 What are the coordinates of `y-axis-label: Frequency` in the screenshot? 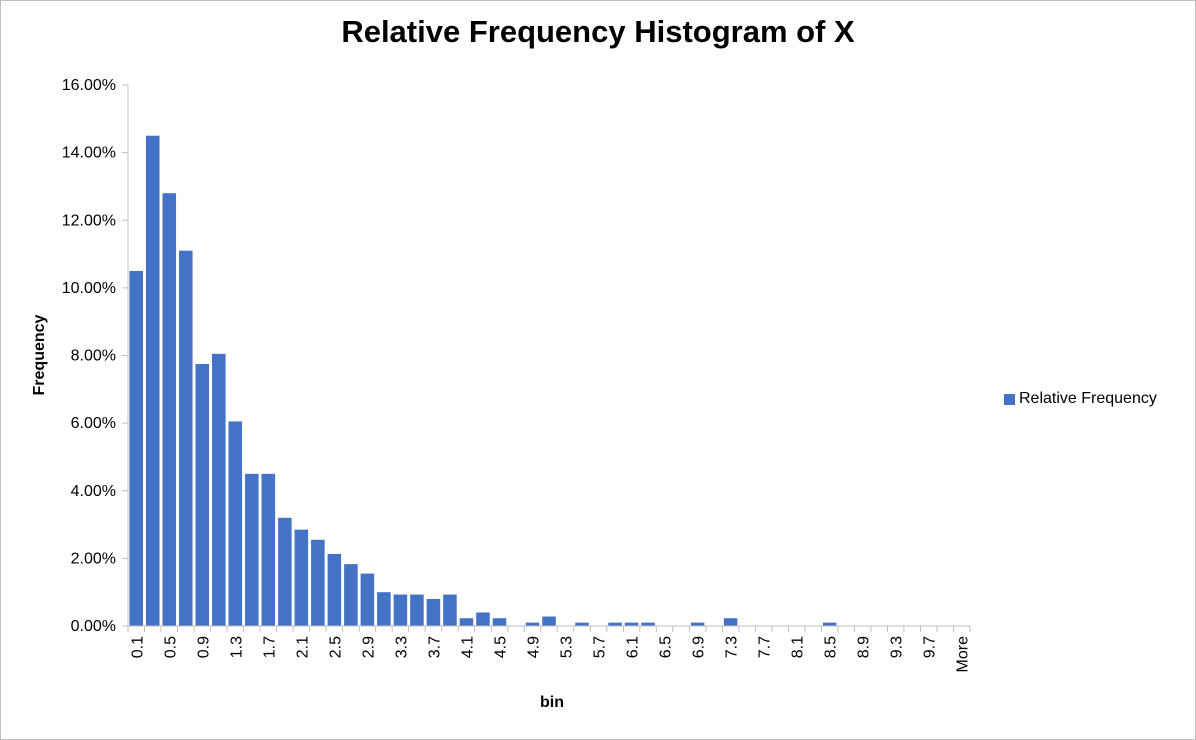 It's located at (39, 355).